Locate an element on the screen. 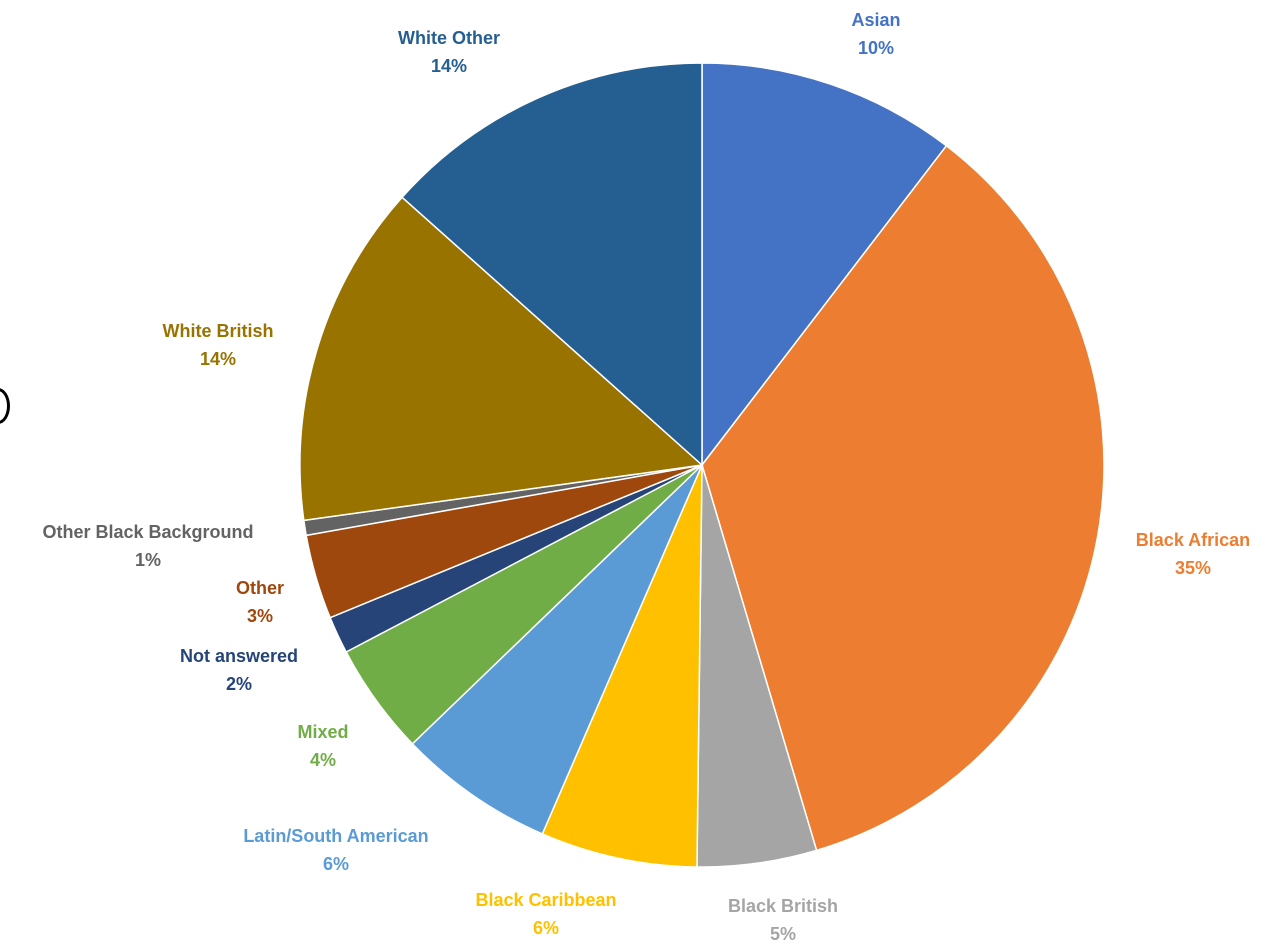 The width and height of the screenshot is (1284, 946). slice-category-label: Other is located at coordinates (260, 588).